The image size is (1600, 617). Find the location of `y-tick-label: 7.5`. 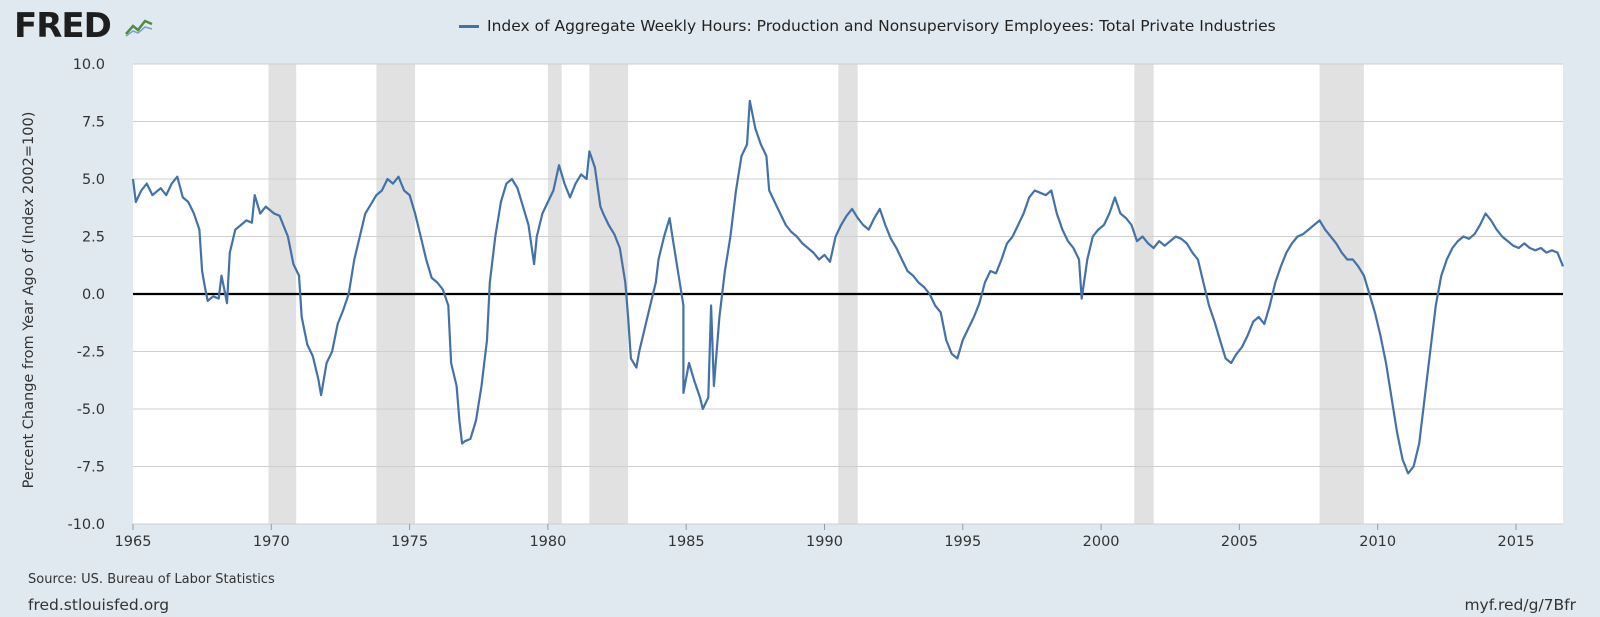

y-tick-label: 7.5 is located at coordinates (93, 123).